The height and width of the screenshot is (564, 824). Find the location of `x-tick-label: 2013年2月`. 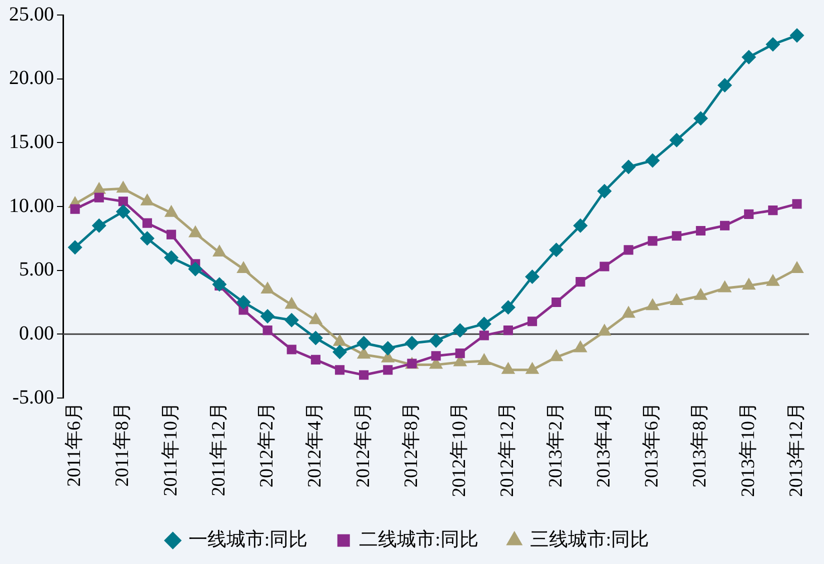

x-tick-label: 2013年2月 is located at coordinates (555, 445).